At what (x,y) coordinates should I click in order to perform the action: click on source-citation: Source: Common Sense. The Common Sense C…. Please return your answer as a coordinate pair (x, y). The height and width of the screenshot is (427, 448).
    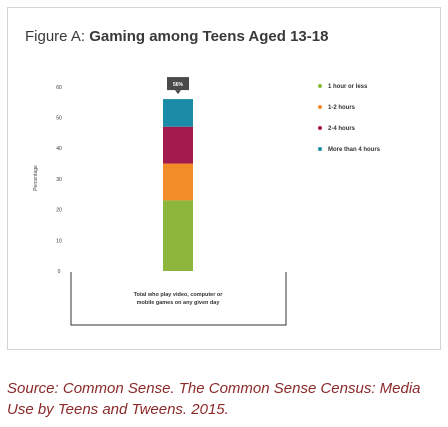
    Looking at the image, I should click on (214, 399).